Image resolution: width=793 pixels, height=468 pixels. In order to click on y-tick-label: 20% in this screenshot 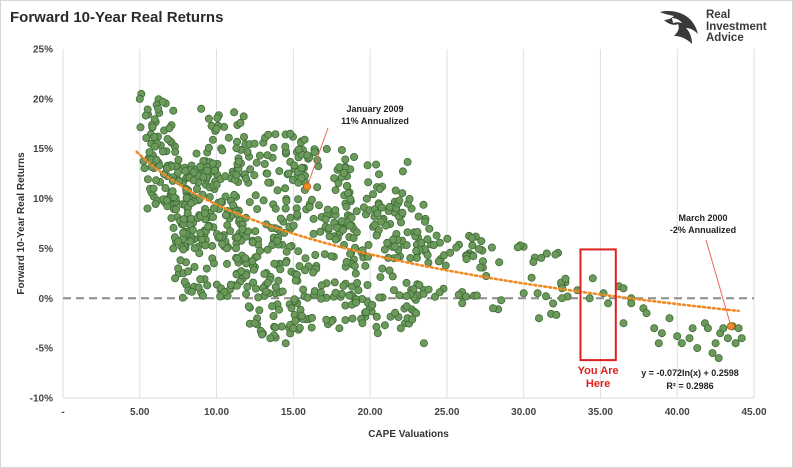, I will do `click(43, 99)`.